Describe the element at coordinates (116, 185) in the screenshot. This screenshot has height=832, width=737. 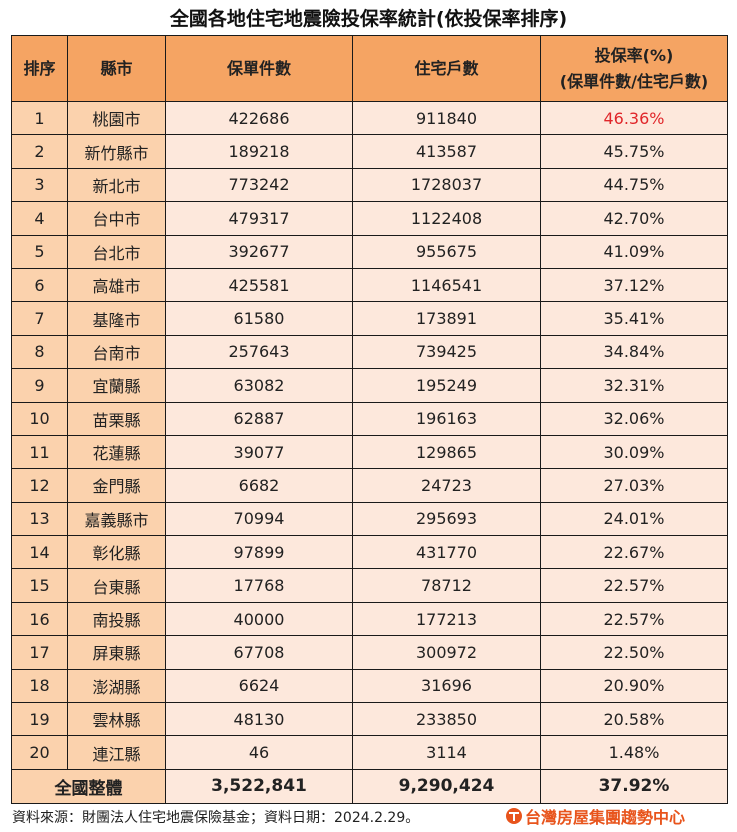
I see `county-cell: 新北市` at that location.